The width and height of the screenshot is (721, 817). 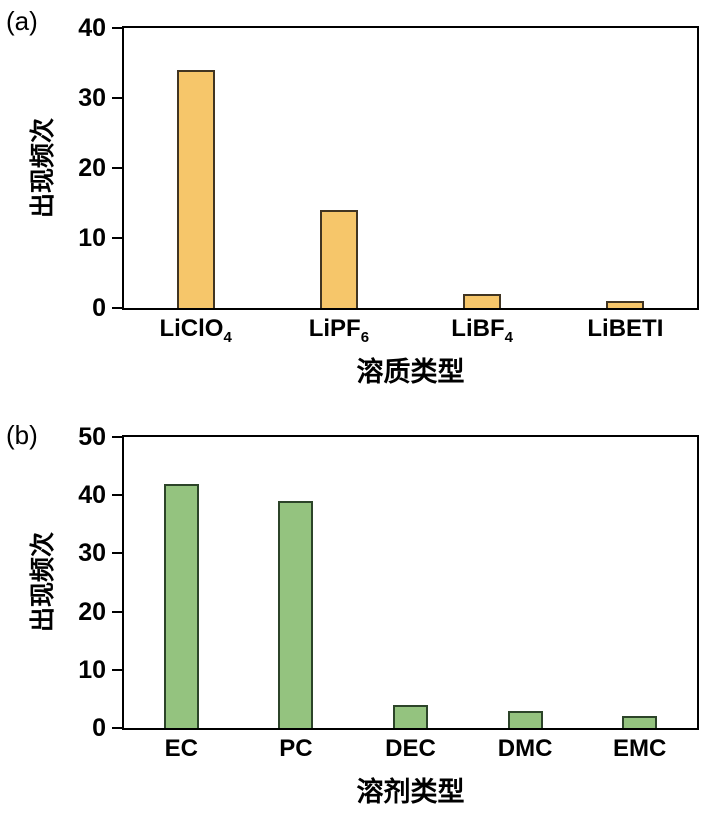 I want to click on x-axis-tick-label: DEC, so click(x=410, y=748).